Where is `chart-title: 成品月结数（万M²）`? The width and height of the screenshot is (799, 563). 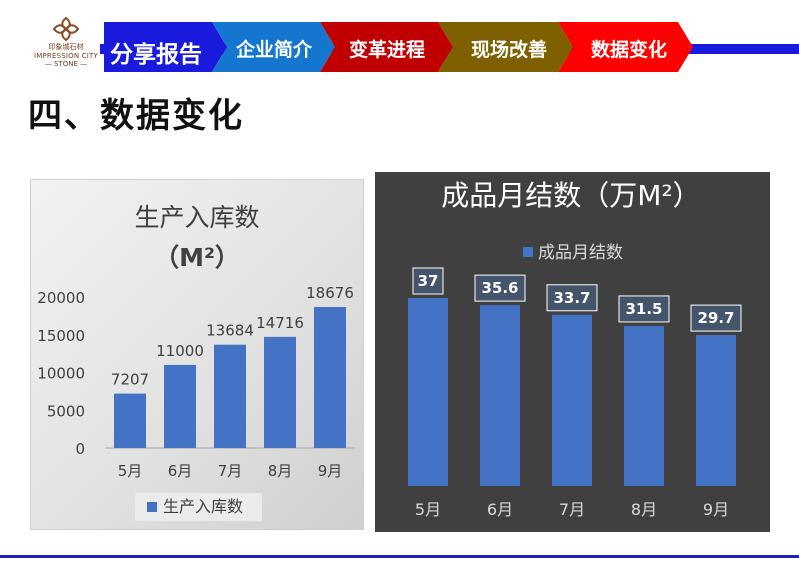
chart-title: 成品月结数（万M²） is located at coordinates (570, 195).